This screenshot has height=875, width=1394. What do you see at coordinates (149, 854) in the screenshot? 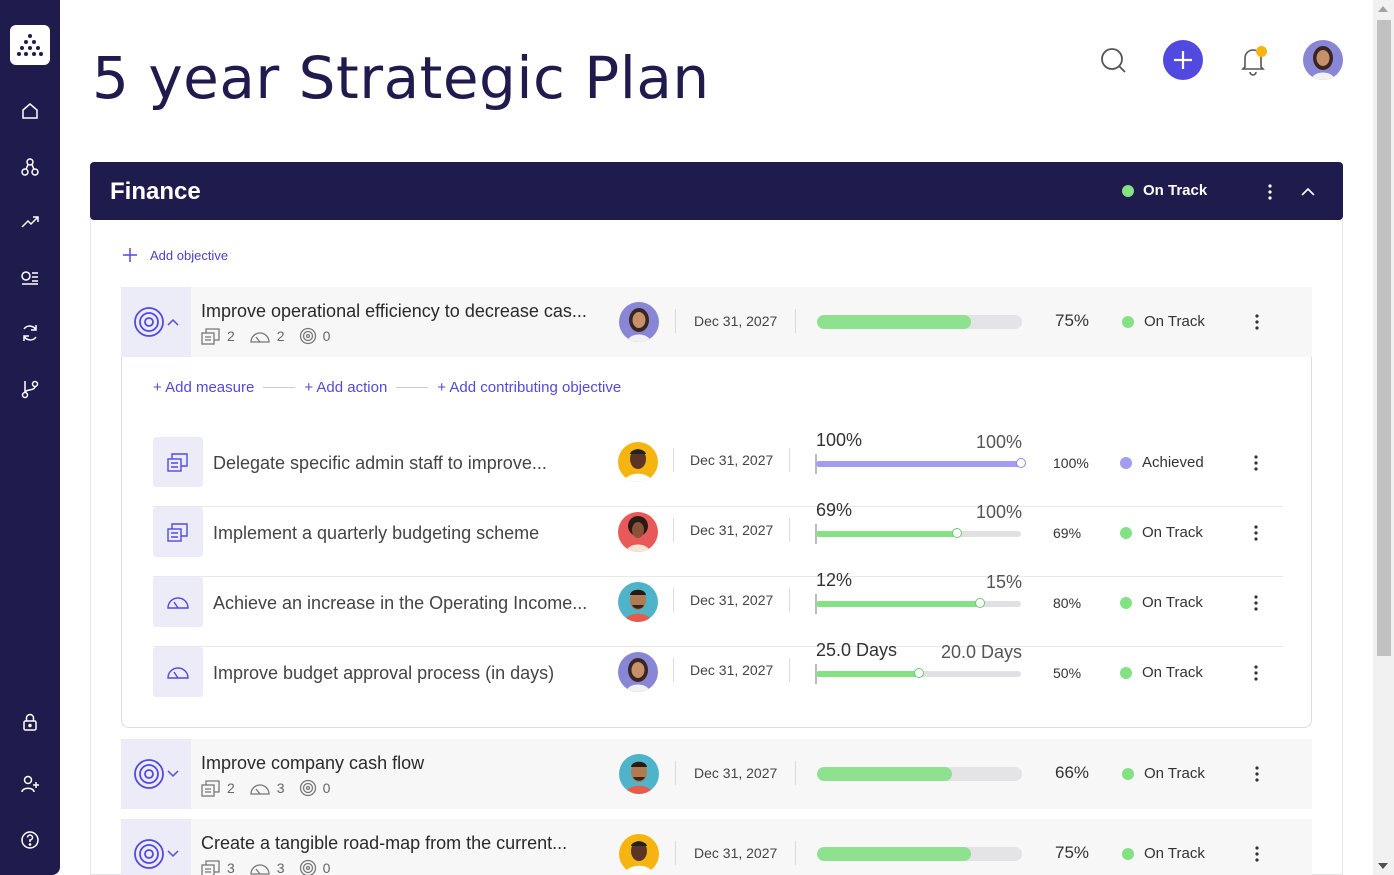
I see `target-icon` at bounding box center [149, 854].